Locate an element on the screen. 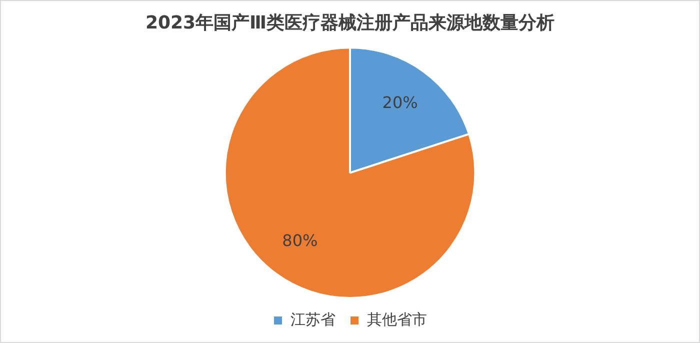 The image size is (700, 343). legend-label: 江苏省 is located at coordinates (313, 319).